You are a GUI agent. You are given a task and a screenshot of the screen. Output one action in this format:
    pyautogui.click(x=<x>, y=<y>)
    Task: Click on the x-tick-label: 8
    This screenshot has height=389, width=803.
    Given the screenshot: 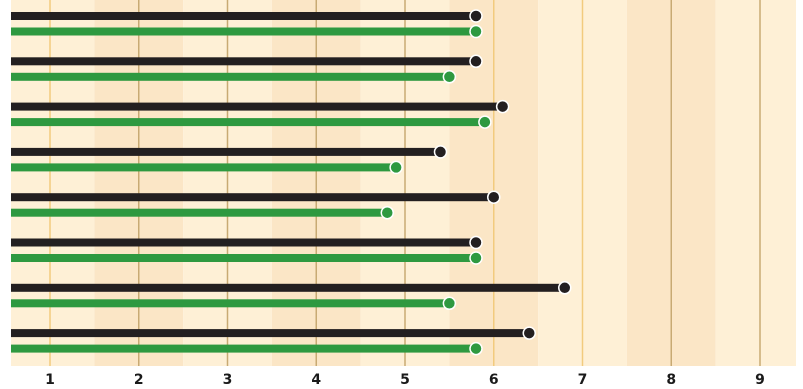 What is the action you would take?
    pyautogui.click(x=671, y=380)
    